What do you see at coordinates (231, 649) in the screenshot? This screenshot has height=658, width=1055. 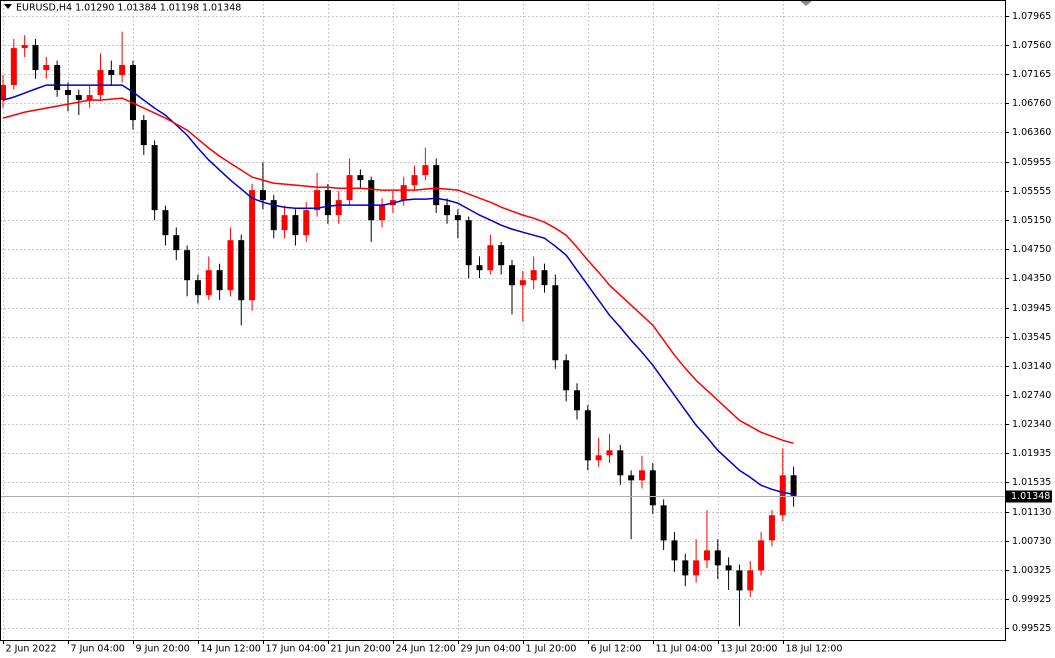 I see `x-tick-label: 14 Jun 12:00` at bounding box center [231, 649].